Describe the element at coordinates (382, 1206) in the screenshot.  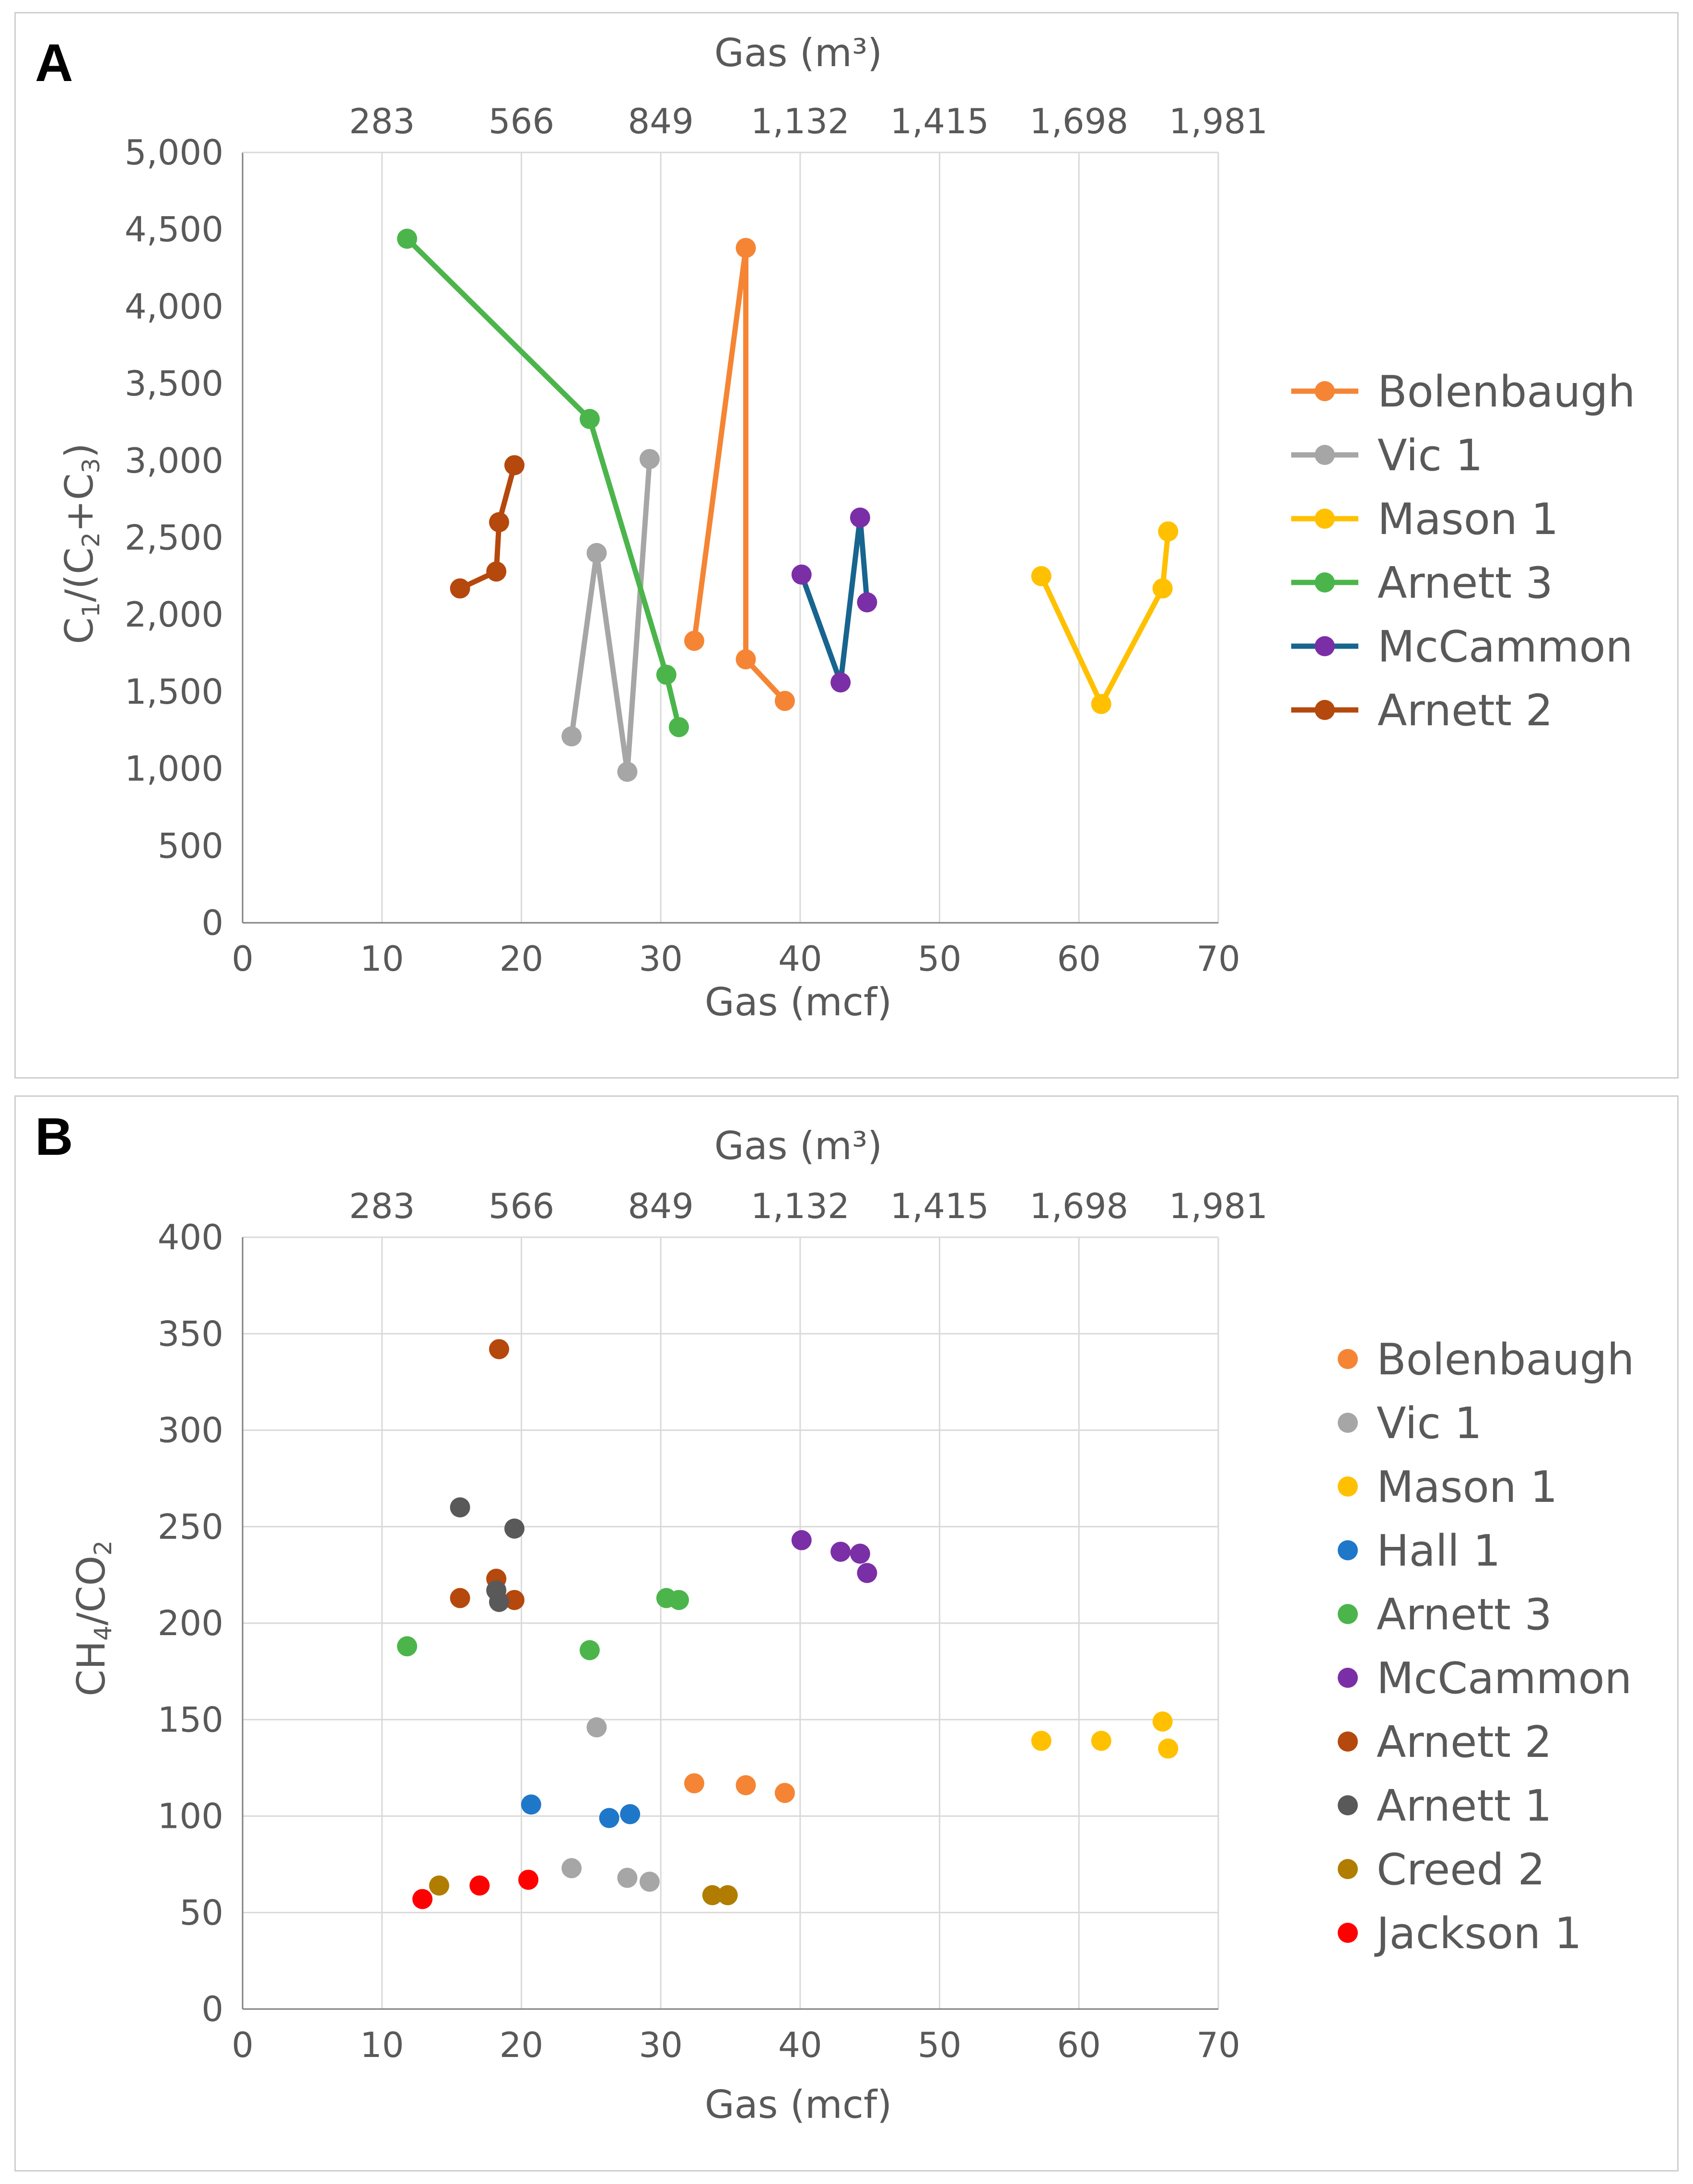
I see `panel-b-top-tick-label: 283` at that location.